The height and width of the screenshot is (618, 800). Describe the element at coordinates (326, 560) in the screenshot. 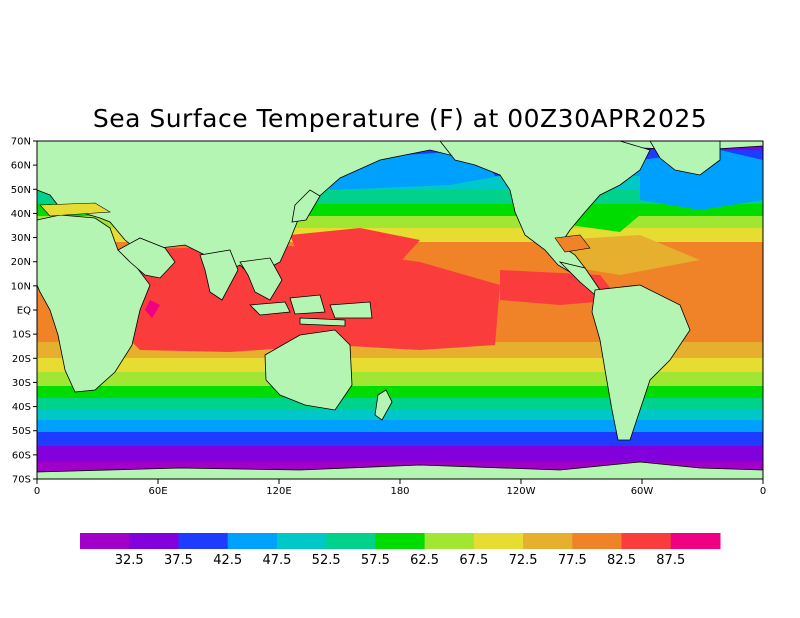

I see `colorbar-label: 52.5` at that location.